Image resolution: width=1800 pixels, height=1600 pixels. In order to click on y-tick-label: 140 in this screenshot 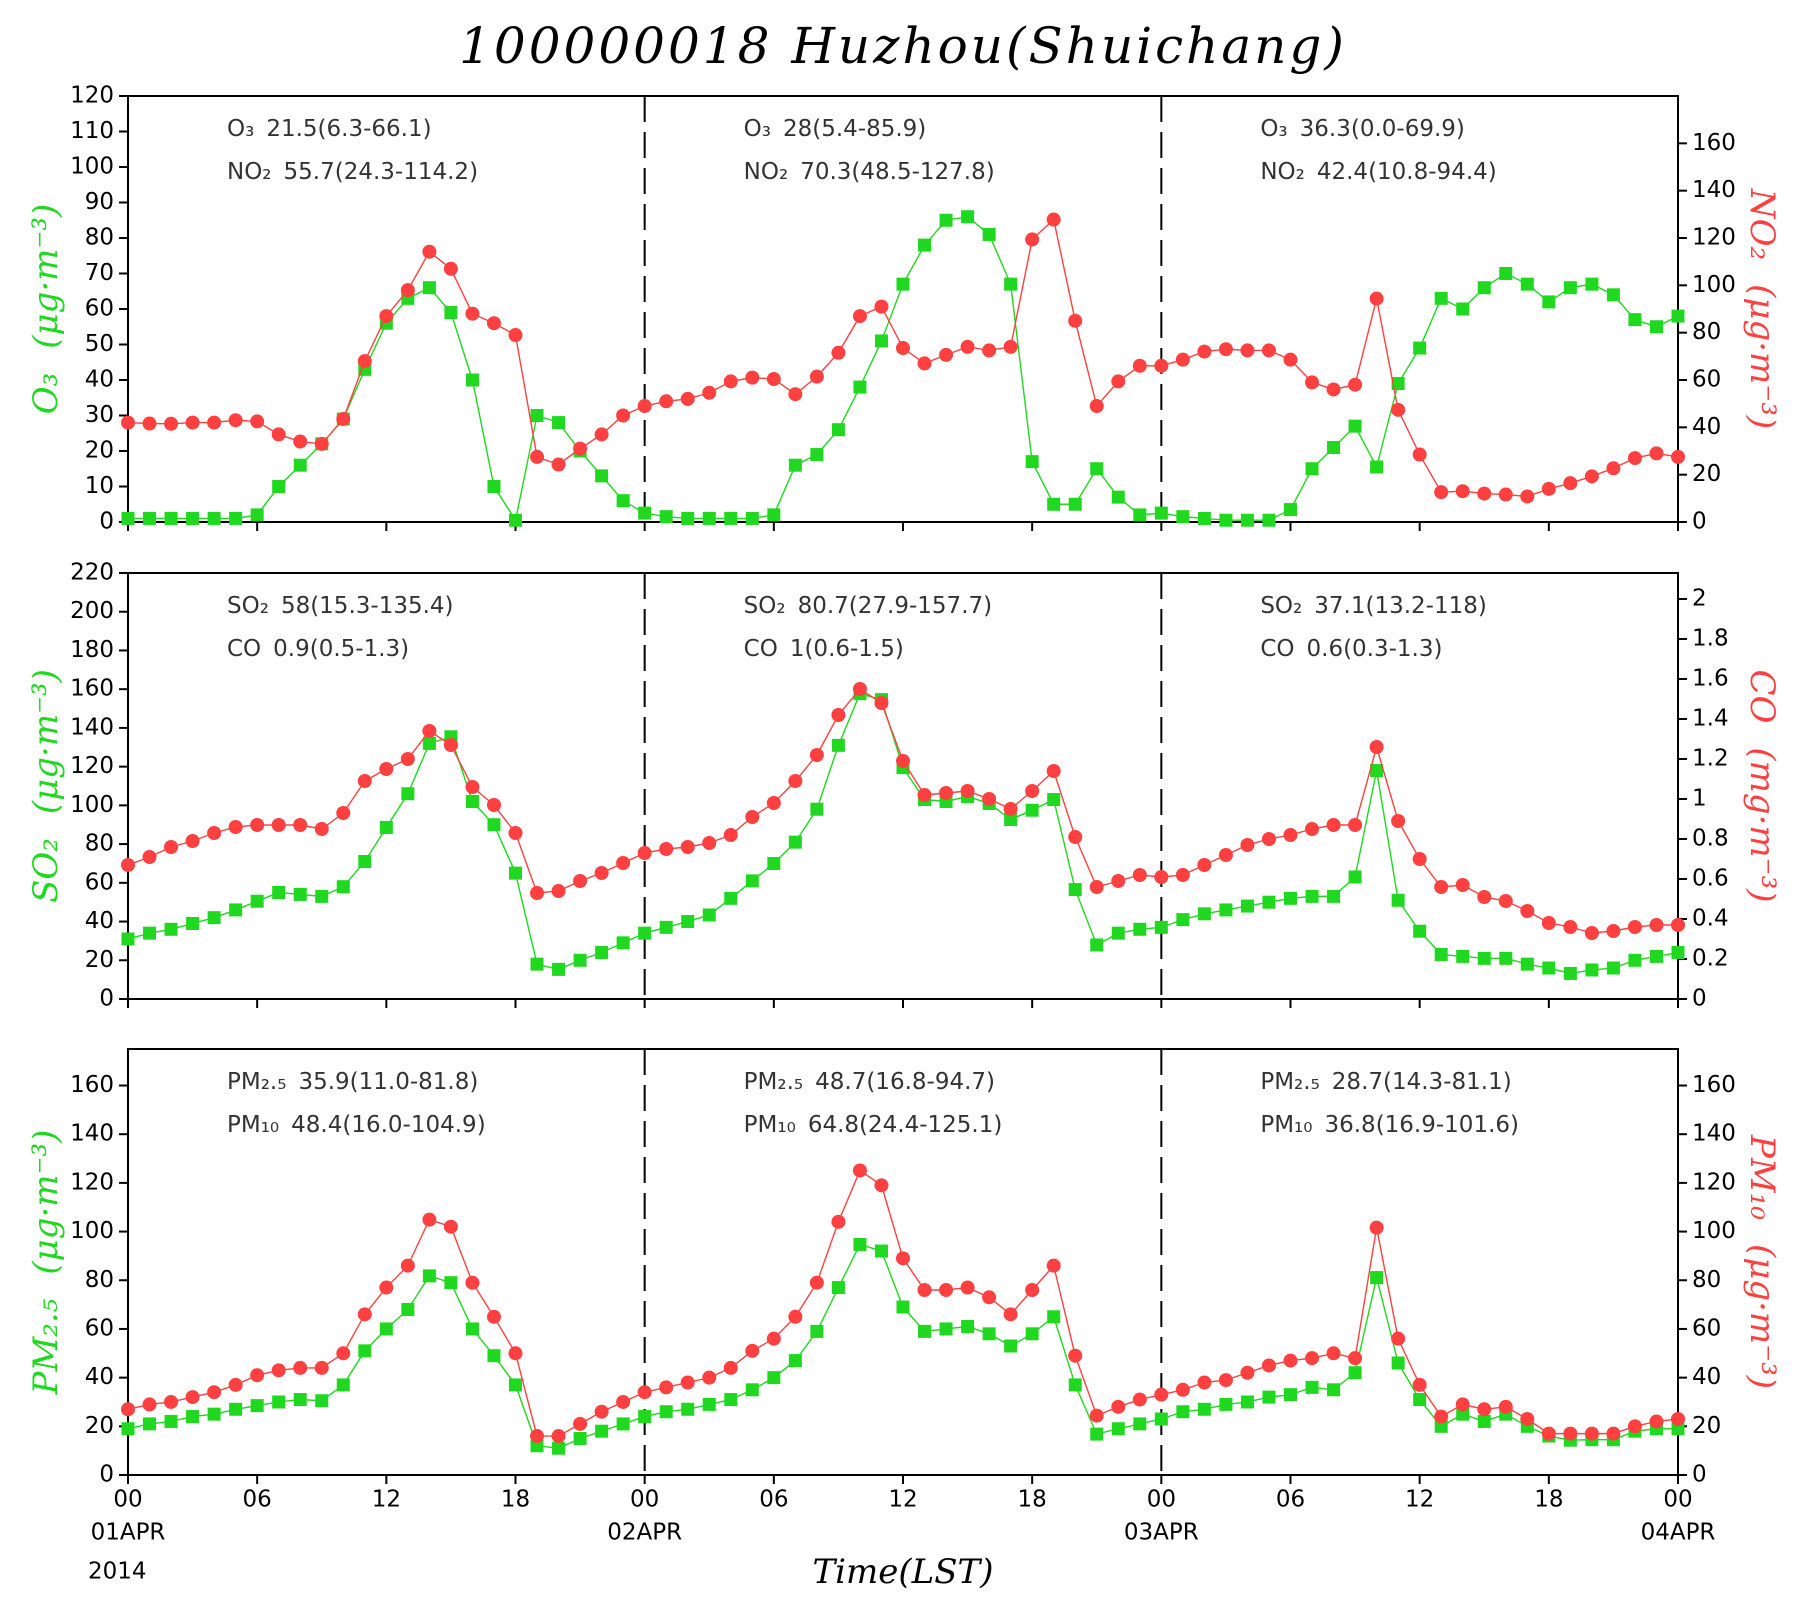, I will do `click(92, 1134)`.